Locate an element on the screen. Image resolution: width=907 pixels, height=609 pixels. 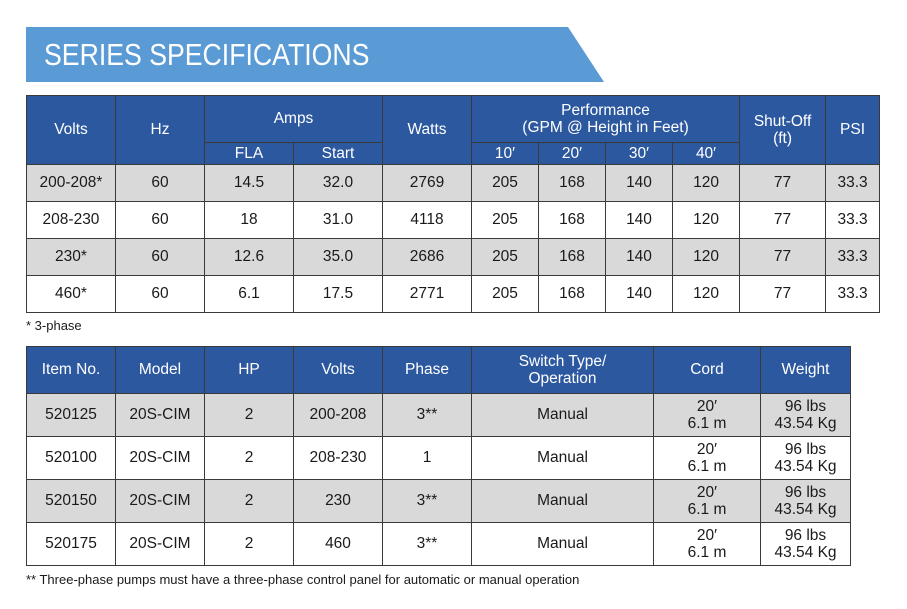
footnote-3-phase: * 3-phase is located at coordinates (54, 325).